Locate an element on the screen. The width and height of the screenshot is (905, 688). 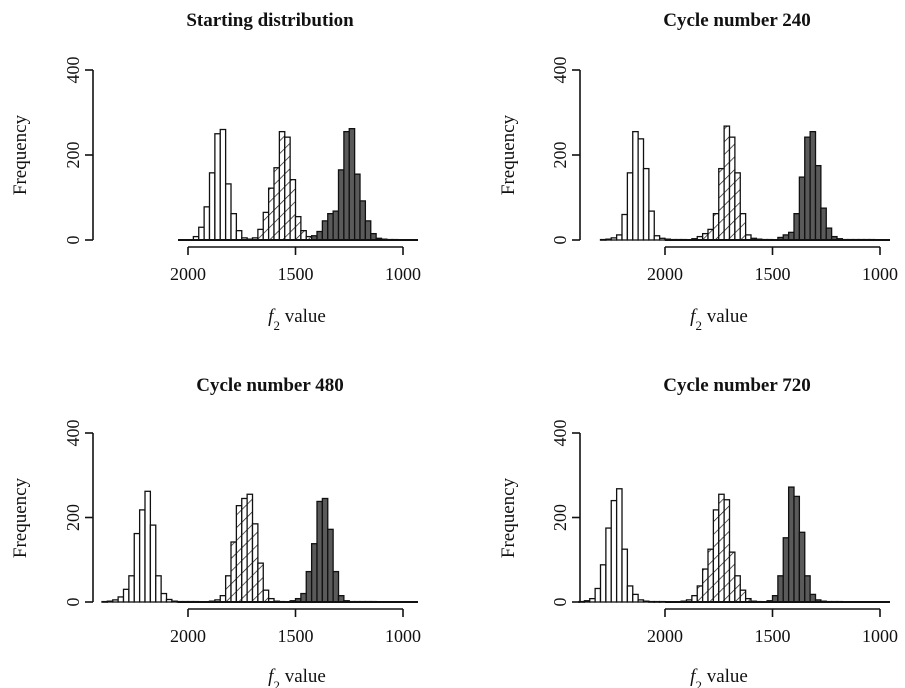
panel-title: Starting distribution is located at coordinates (270, 20).